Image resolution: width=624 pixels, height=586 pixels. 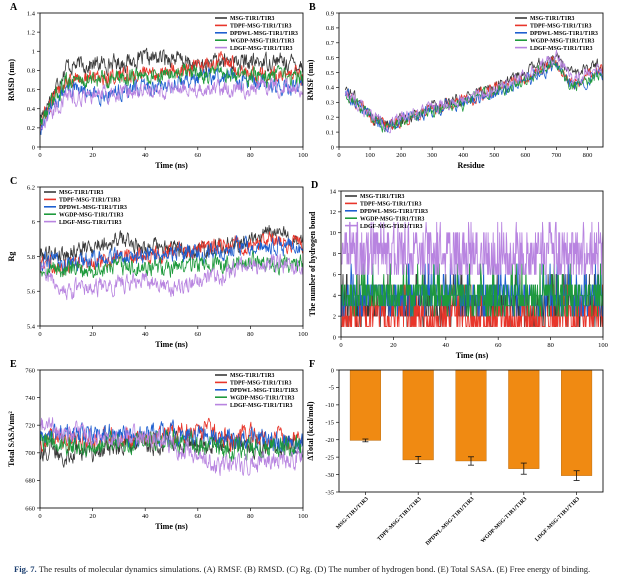 What do you see at coordinates (330, 132) in the screenshot?
I see `y-tick-label: 0.1` at bounding box center [330, 132].